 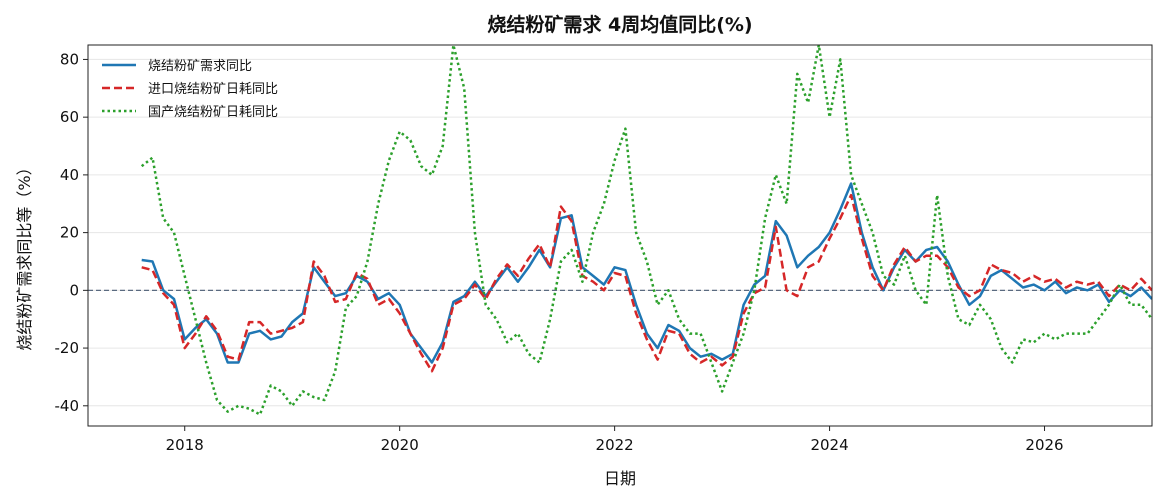 What do you see at coordinates (1044, 445) in the screenshot?
I see `x-tick-label: 2026` at bounding box center [1044, 445].